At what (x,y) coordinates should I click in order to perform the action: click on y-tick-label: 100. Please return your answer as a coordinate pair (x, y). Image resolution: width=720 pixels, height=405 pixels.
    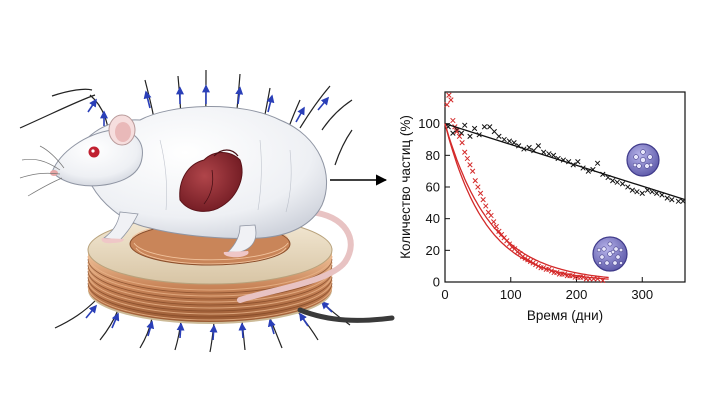
    Looking at the image, I should click on (429, 123).